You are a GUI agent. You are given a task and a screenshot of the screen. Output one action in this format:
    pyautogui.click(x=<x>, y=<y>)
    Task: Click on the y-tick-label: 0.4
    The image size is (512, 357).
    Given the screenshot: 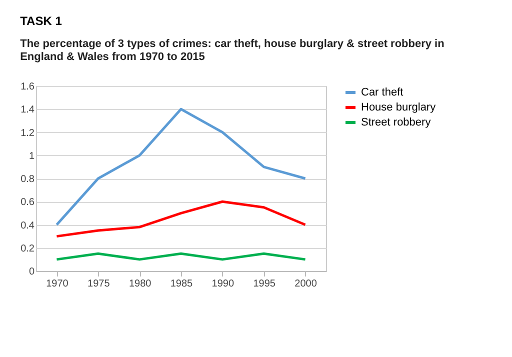 What is the action you would take?
    pyautogui.click(x=27, y=226)
    